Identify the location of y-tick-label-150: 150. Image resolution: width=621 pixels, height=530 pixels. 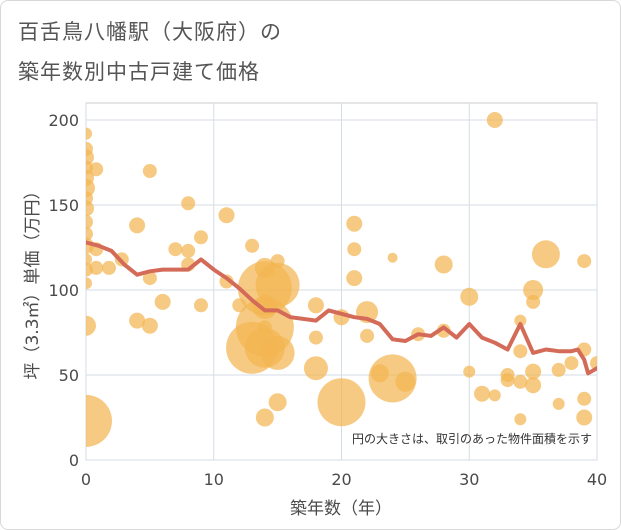
(63, 205).